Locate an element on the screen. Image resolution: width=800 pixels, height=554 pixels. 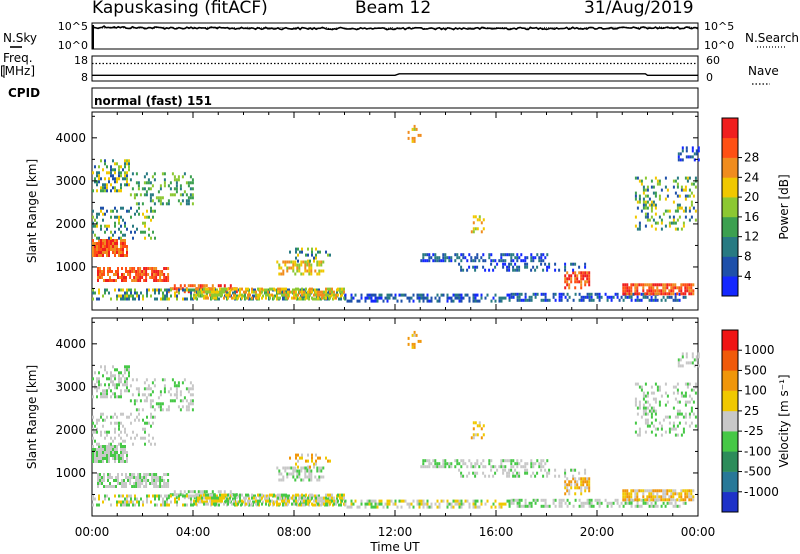
velocity-colorbar-tick-label: -100 is located at coordinates (757, 451).